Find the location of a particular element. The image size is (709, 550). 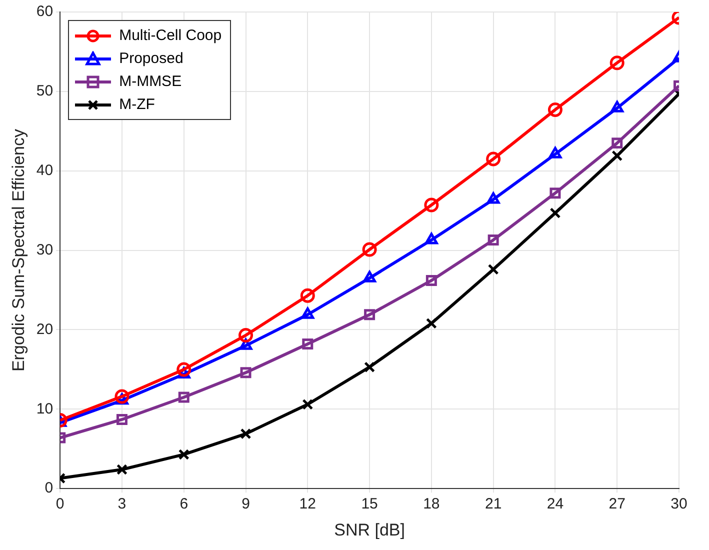

y-tick-label: 10 is located at coordinates (45, 409).